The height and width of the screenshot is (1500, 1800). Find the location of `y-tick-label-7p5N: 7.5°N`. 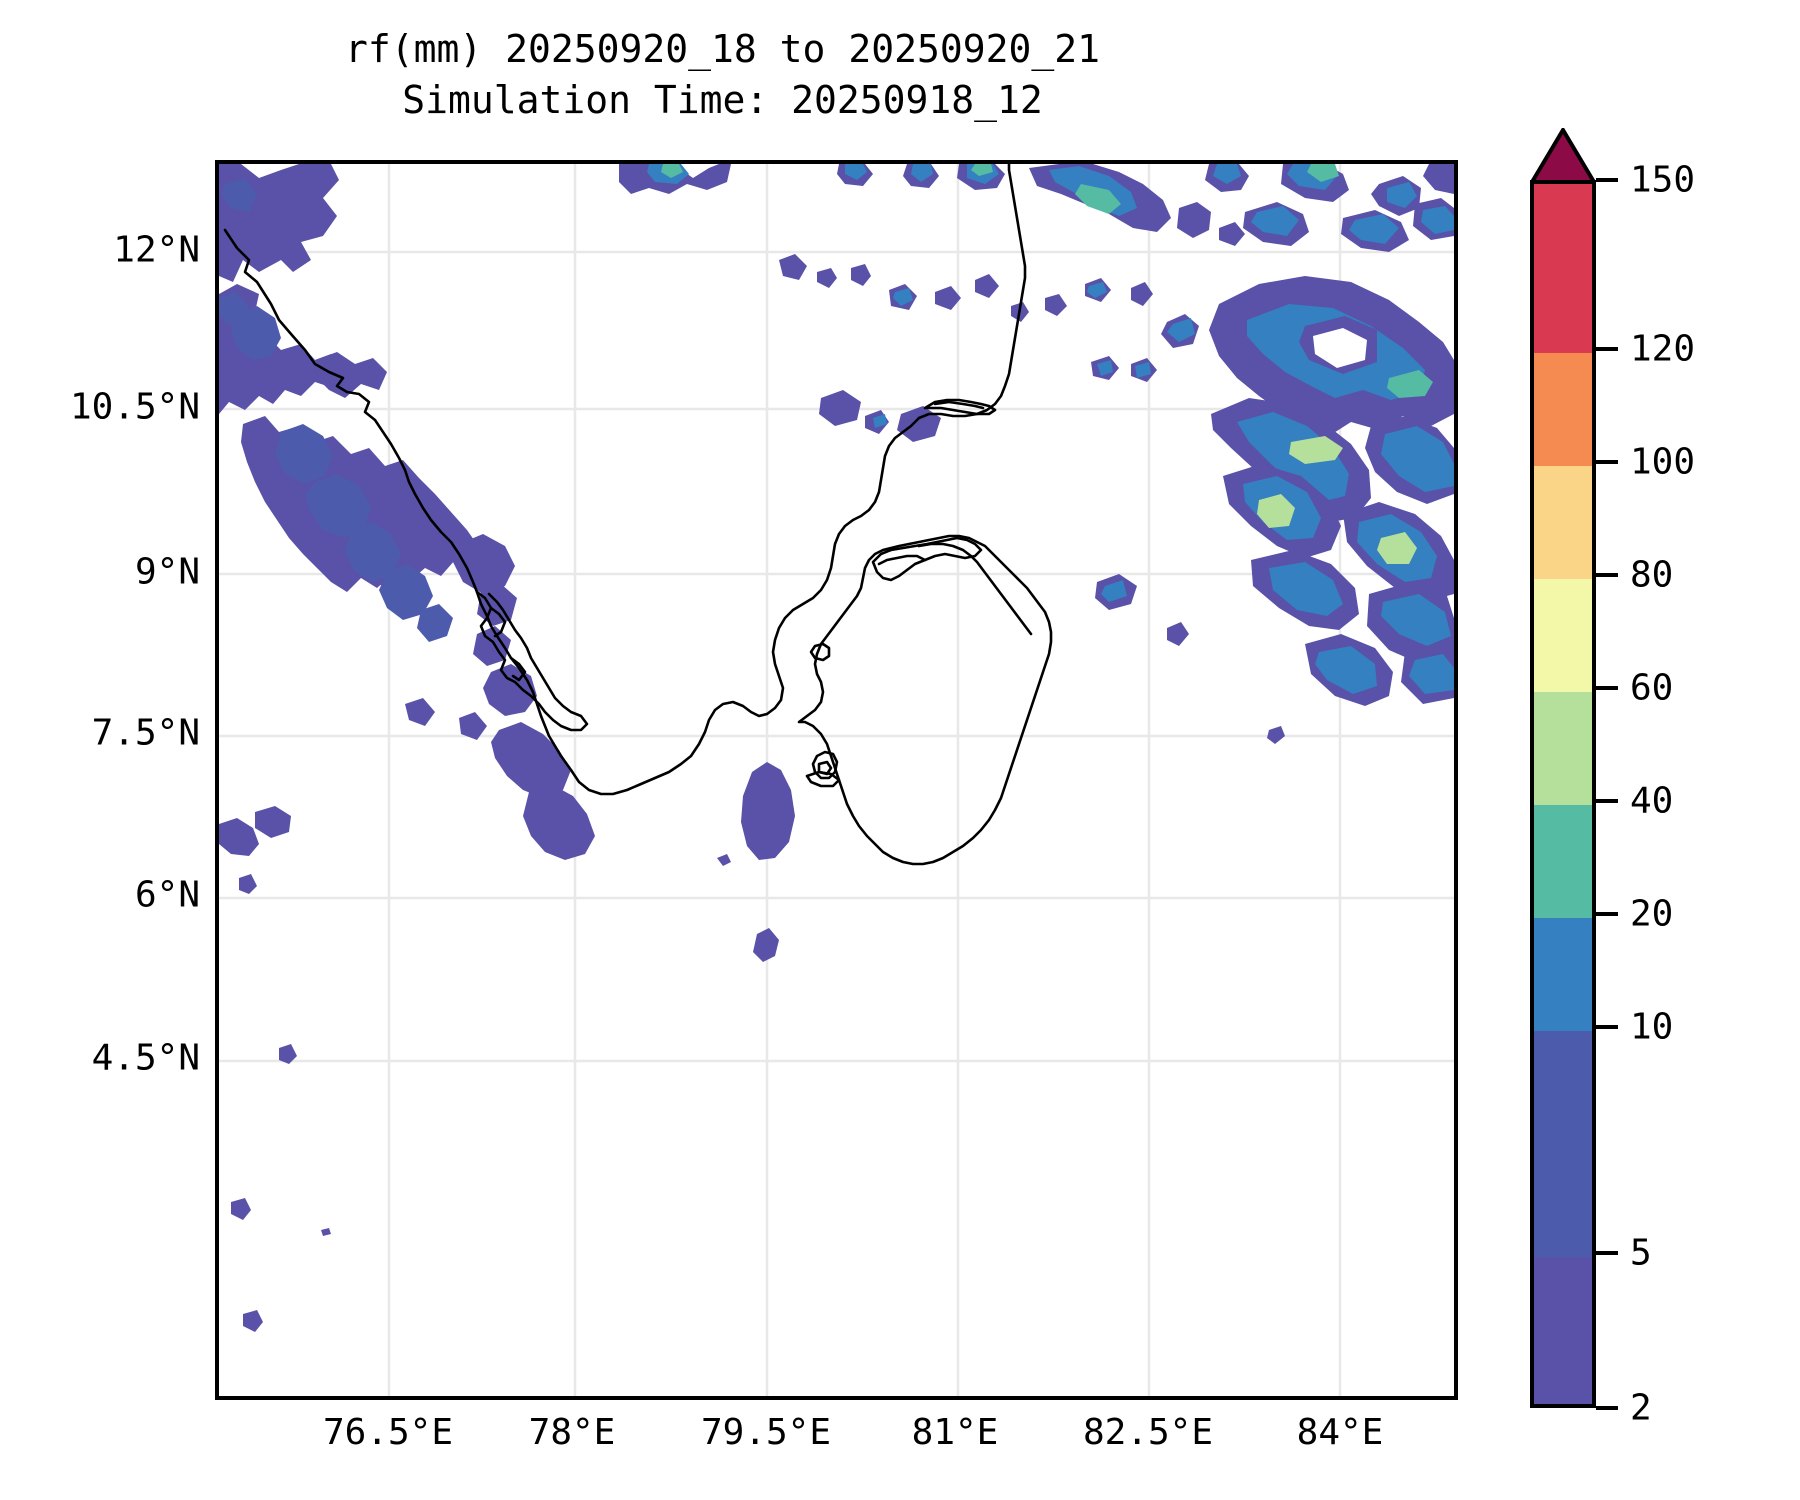

y-tick-label-7p5N: 7.5°N is located at coordinates (145, 733).